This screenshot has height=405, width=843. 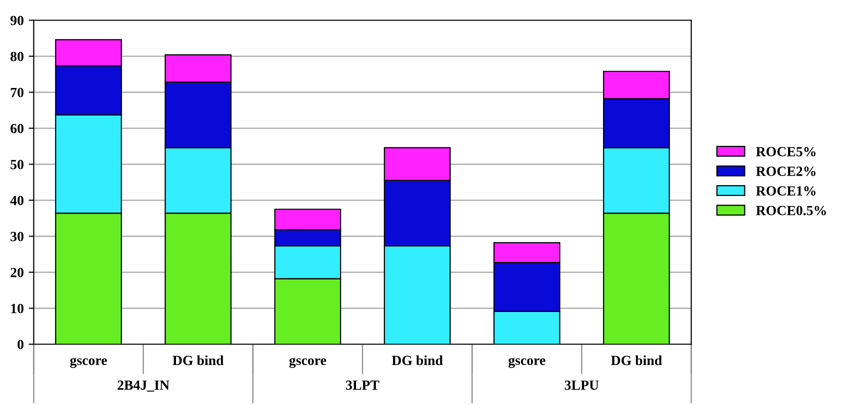 What do you see at coordinates (144, 386) in the screenshot?
I see `text: 2B4J_IN` at bounding box center [144, 386].